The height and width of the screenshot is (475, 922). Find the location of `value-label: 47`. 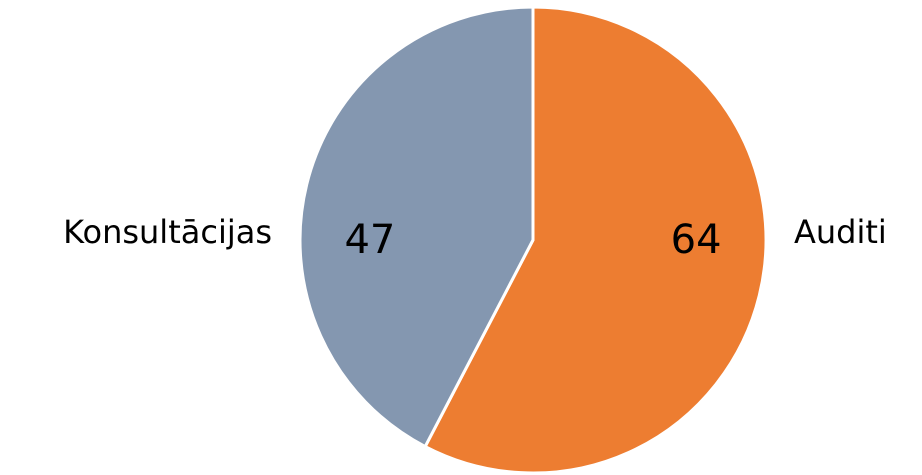

value-label: 47 is located at coordinates (369, 240).